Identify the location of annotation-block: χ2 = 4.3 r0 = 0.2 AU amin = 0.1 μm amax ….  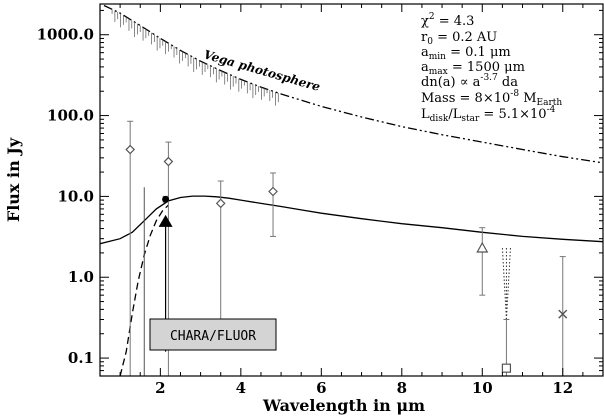
(491, 68).